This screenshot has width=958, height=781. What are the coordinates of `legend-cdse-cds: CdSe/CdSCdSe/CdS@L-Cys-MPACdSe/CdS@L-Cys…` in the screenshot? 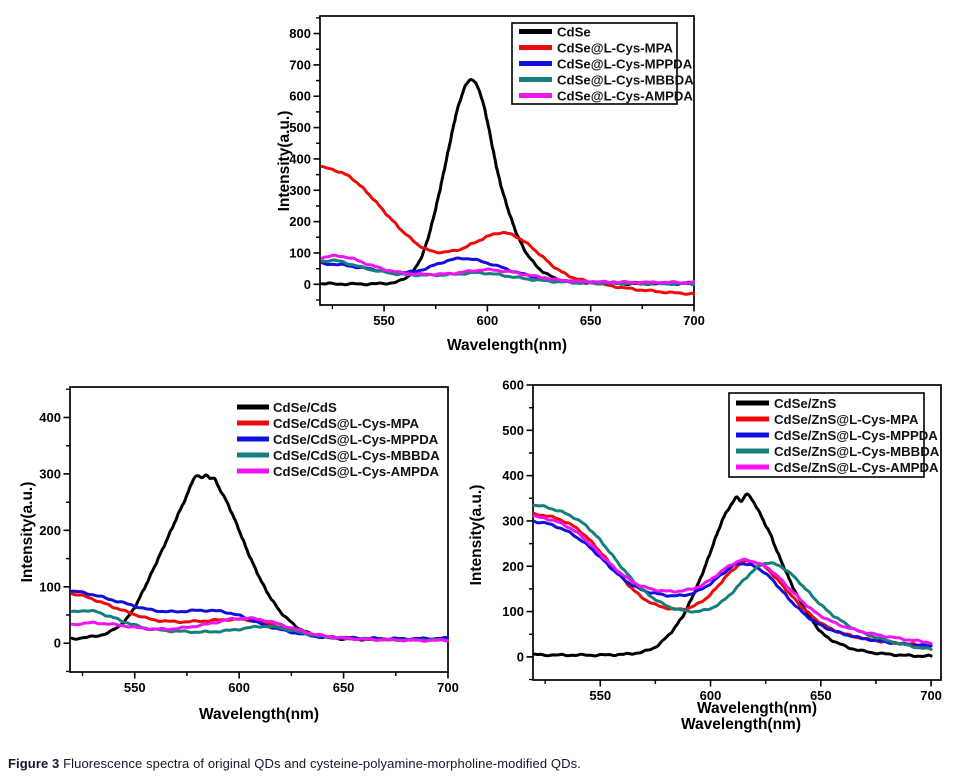 It's located at (338, 439).